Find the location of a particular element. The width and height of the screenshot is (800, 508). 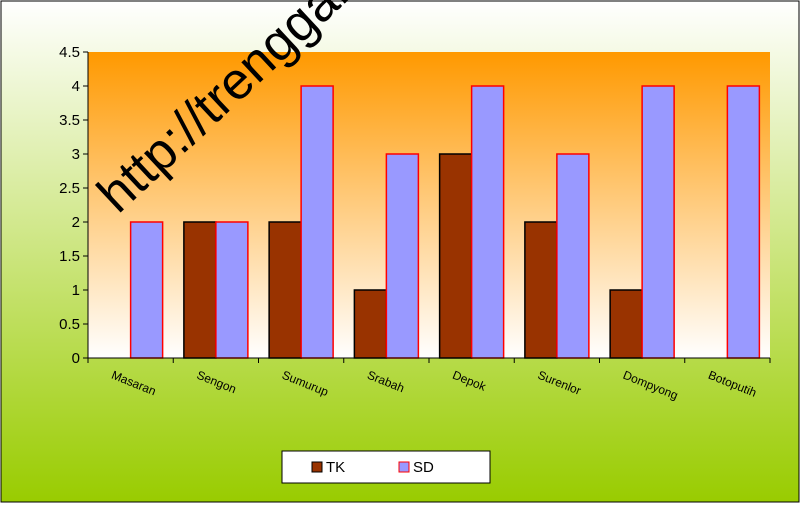

bar-sd-dompyong is located at coordinates (658, 222).